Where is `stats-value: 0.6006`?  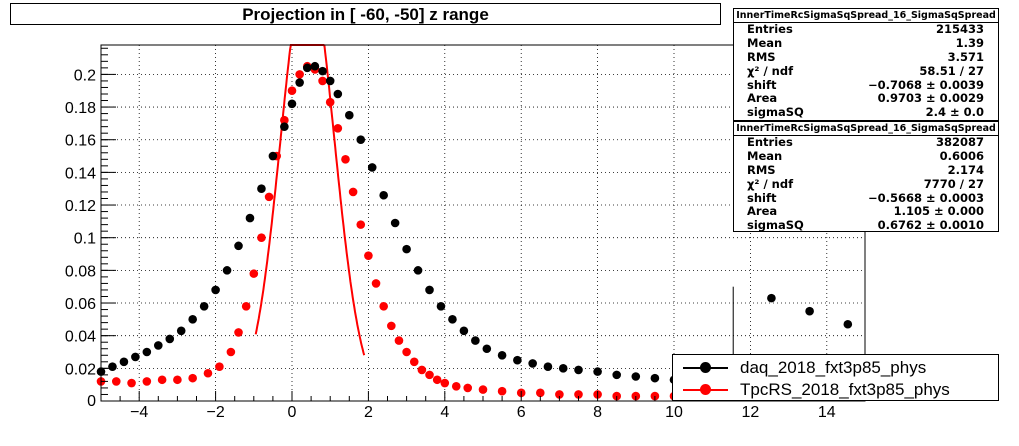 stats-value: 0.6006 is located at coordinates (961, 155).